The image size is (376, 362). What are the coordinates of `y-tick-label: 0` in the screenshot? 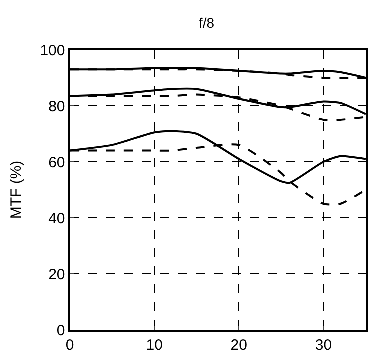 It's located at (61, 331).